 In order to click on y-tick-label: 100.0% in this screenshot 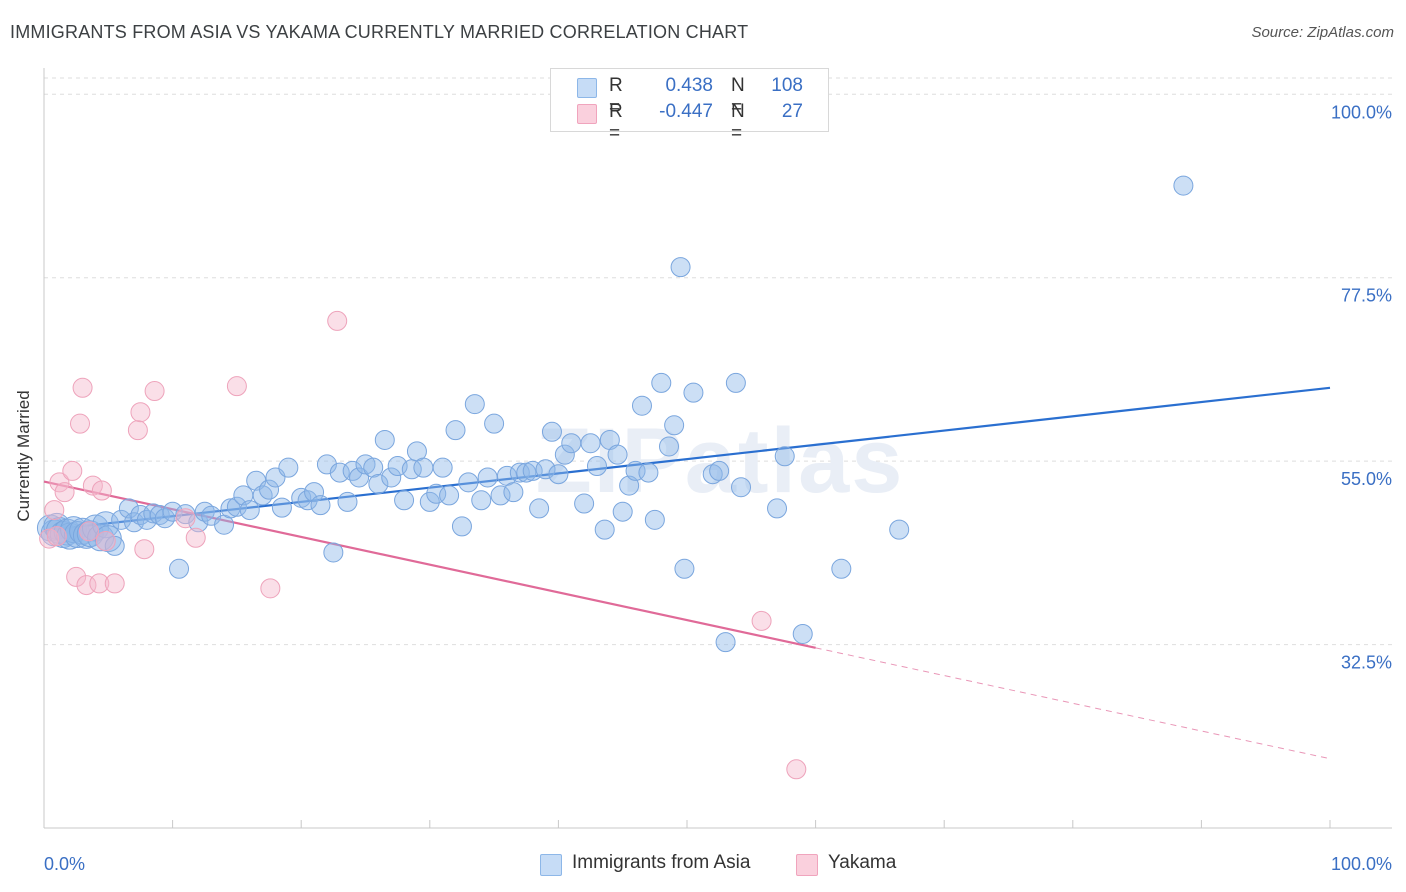, I will do `click(1361, 112)`.